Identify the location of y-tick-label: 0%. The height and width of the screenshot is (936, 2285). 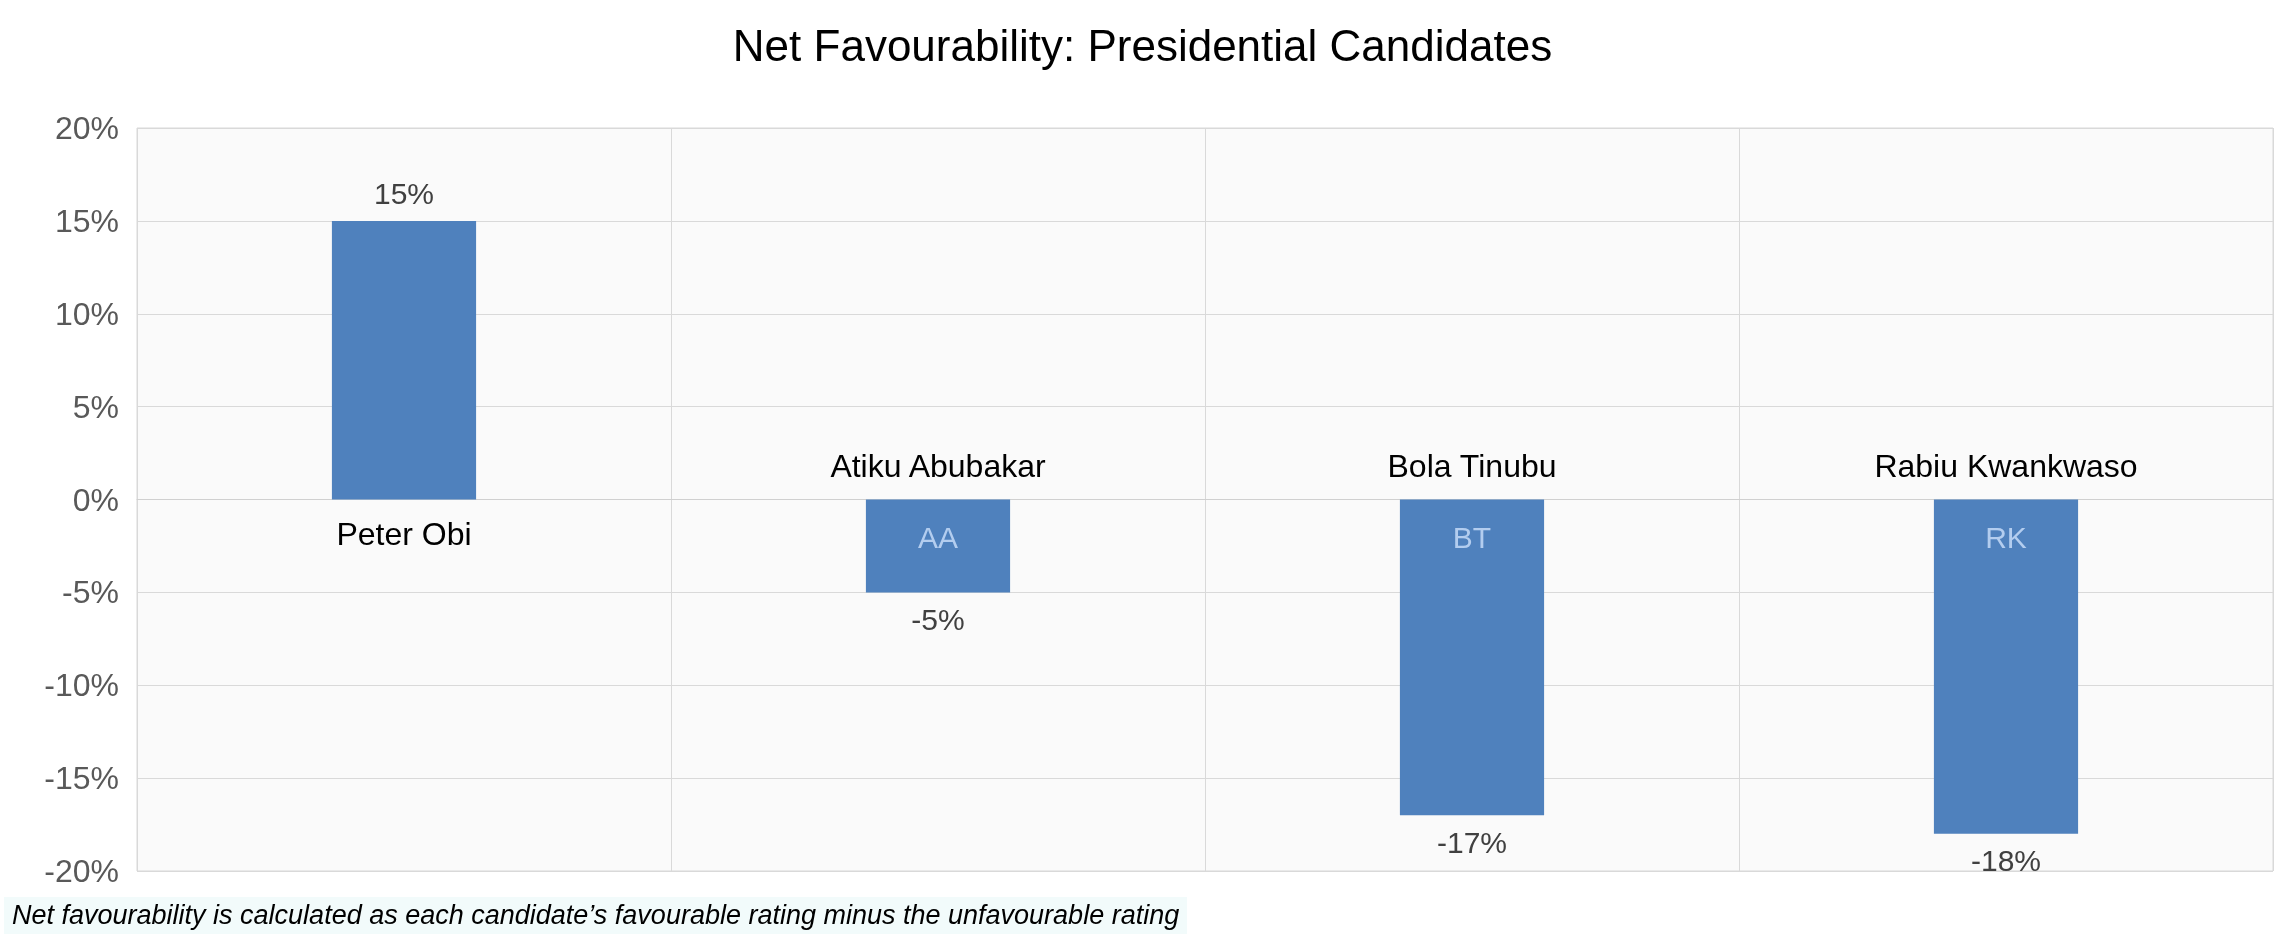
(95, 499).